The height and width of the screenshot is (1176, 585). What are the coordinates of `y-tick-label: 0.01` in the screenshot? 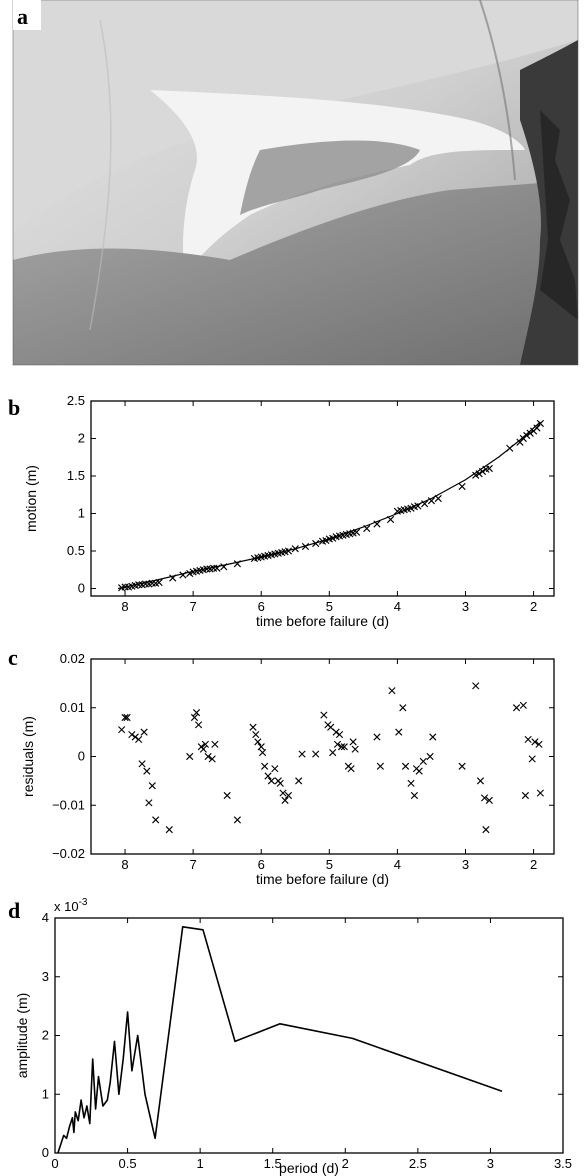 It's located at (72, 707).